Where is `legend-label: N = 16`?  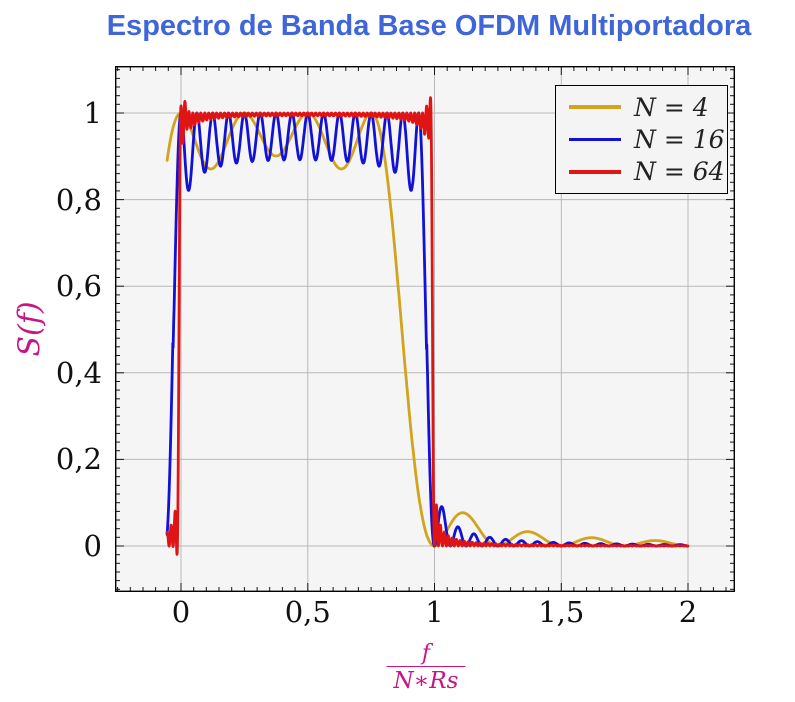
legend-label: N = 16 is located at coordinates (679, 139).